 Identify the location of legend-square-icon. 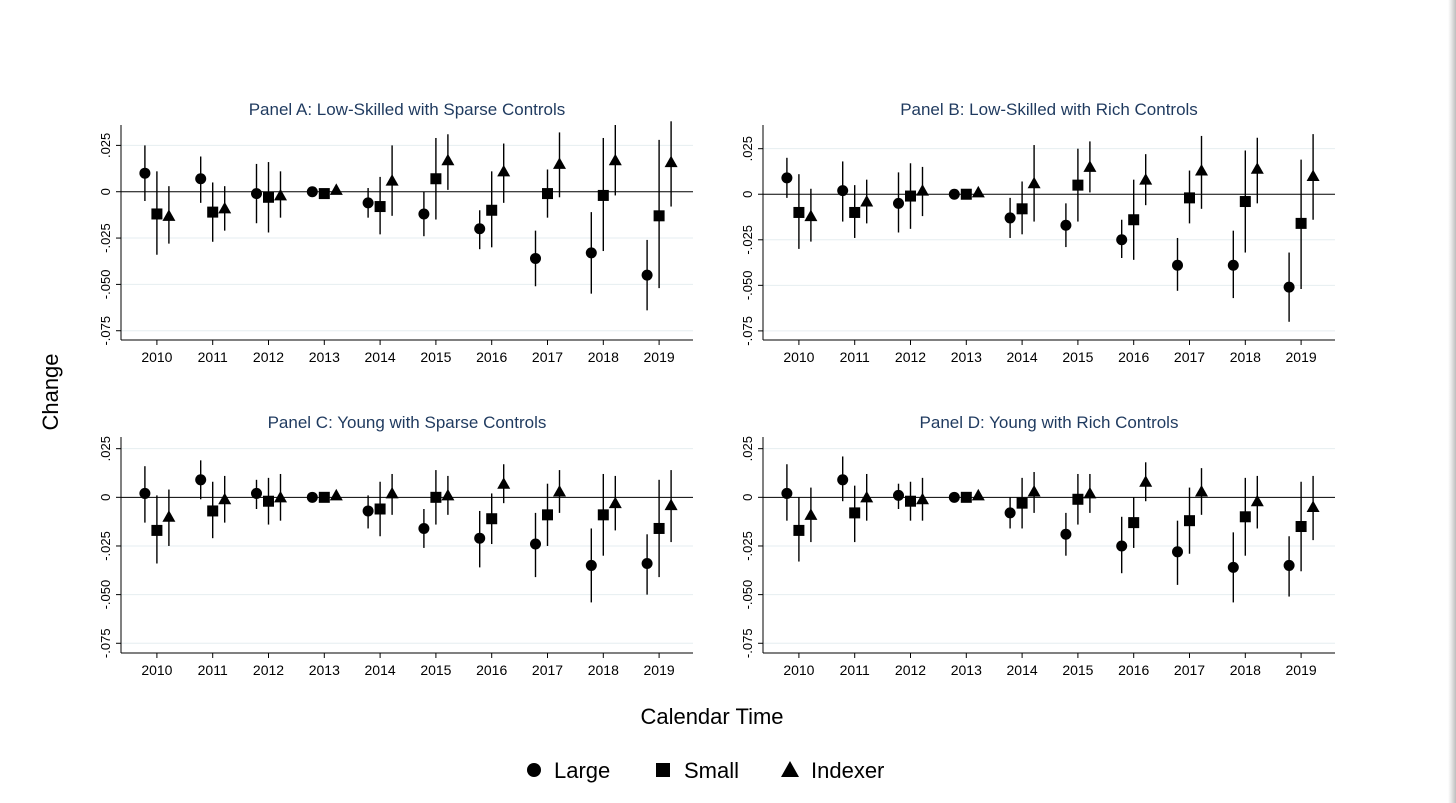
(663, 770).